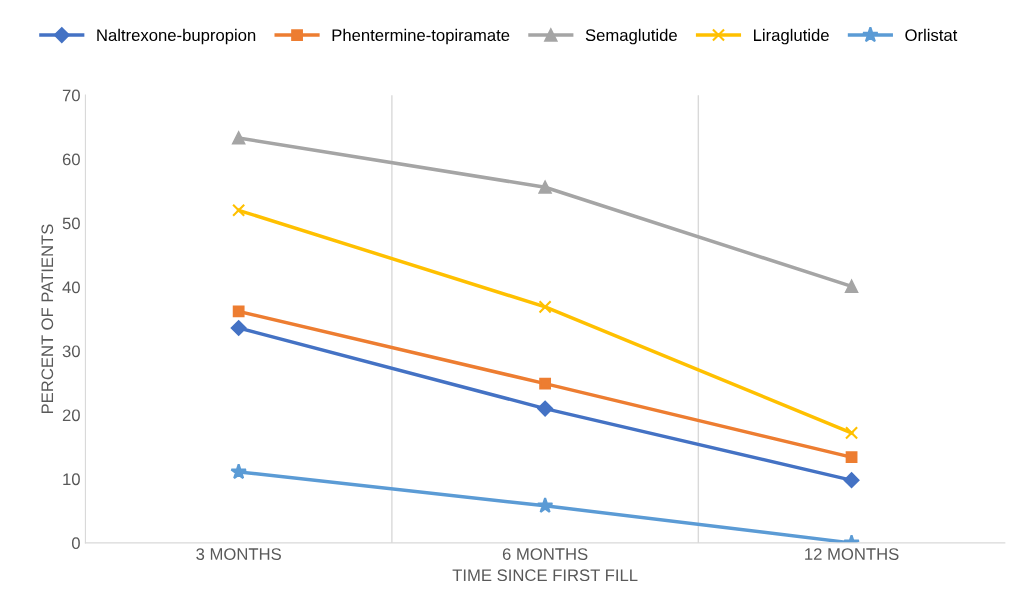  I want to click on legend-label: Naltrexone-bupropion, so click(176, 36).